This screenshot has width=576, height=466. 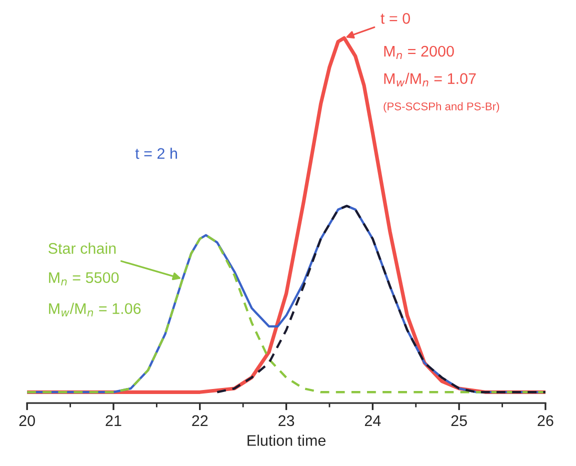 I want to click on x-tick-label: 20, so click(x=27, y=420).